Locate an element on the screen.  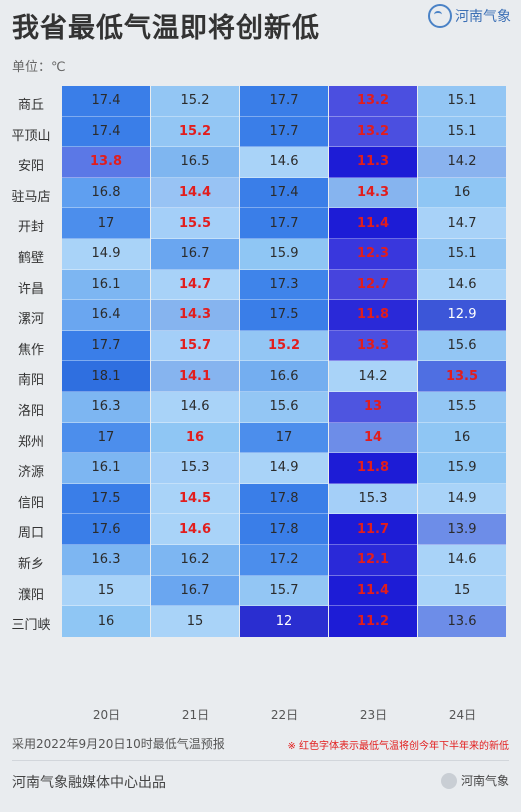
cloud-icon is located at coordinates (440, 16).